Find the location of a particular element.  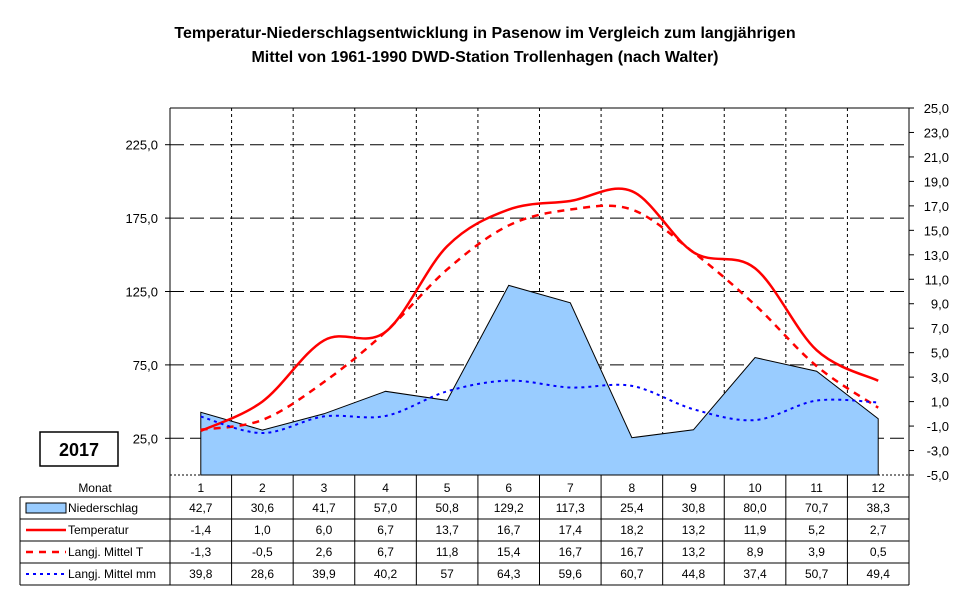

data-cell: 15,4 is located at coordinates (509, 552).